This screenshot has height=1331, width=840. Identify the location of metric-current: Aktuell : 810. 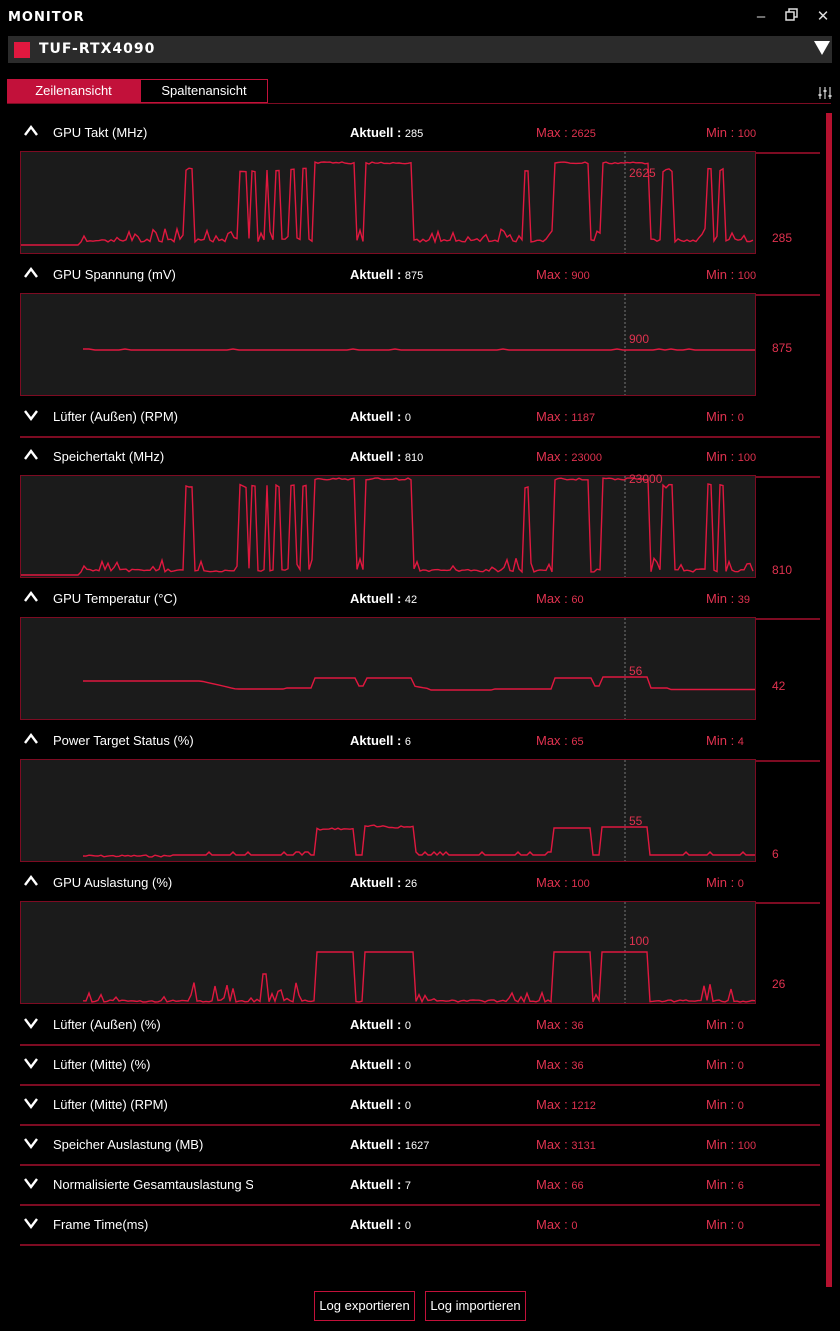
(386, 456).